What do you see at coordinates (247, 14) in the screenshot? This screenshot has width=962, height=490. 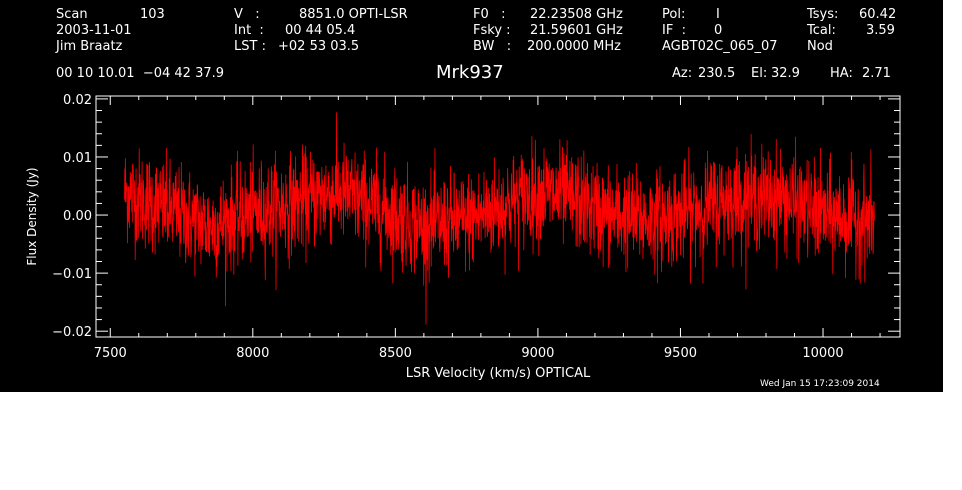 I see `velocity-label: V :` at bounding box center [247, 14].